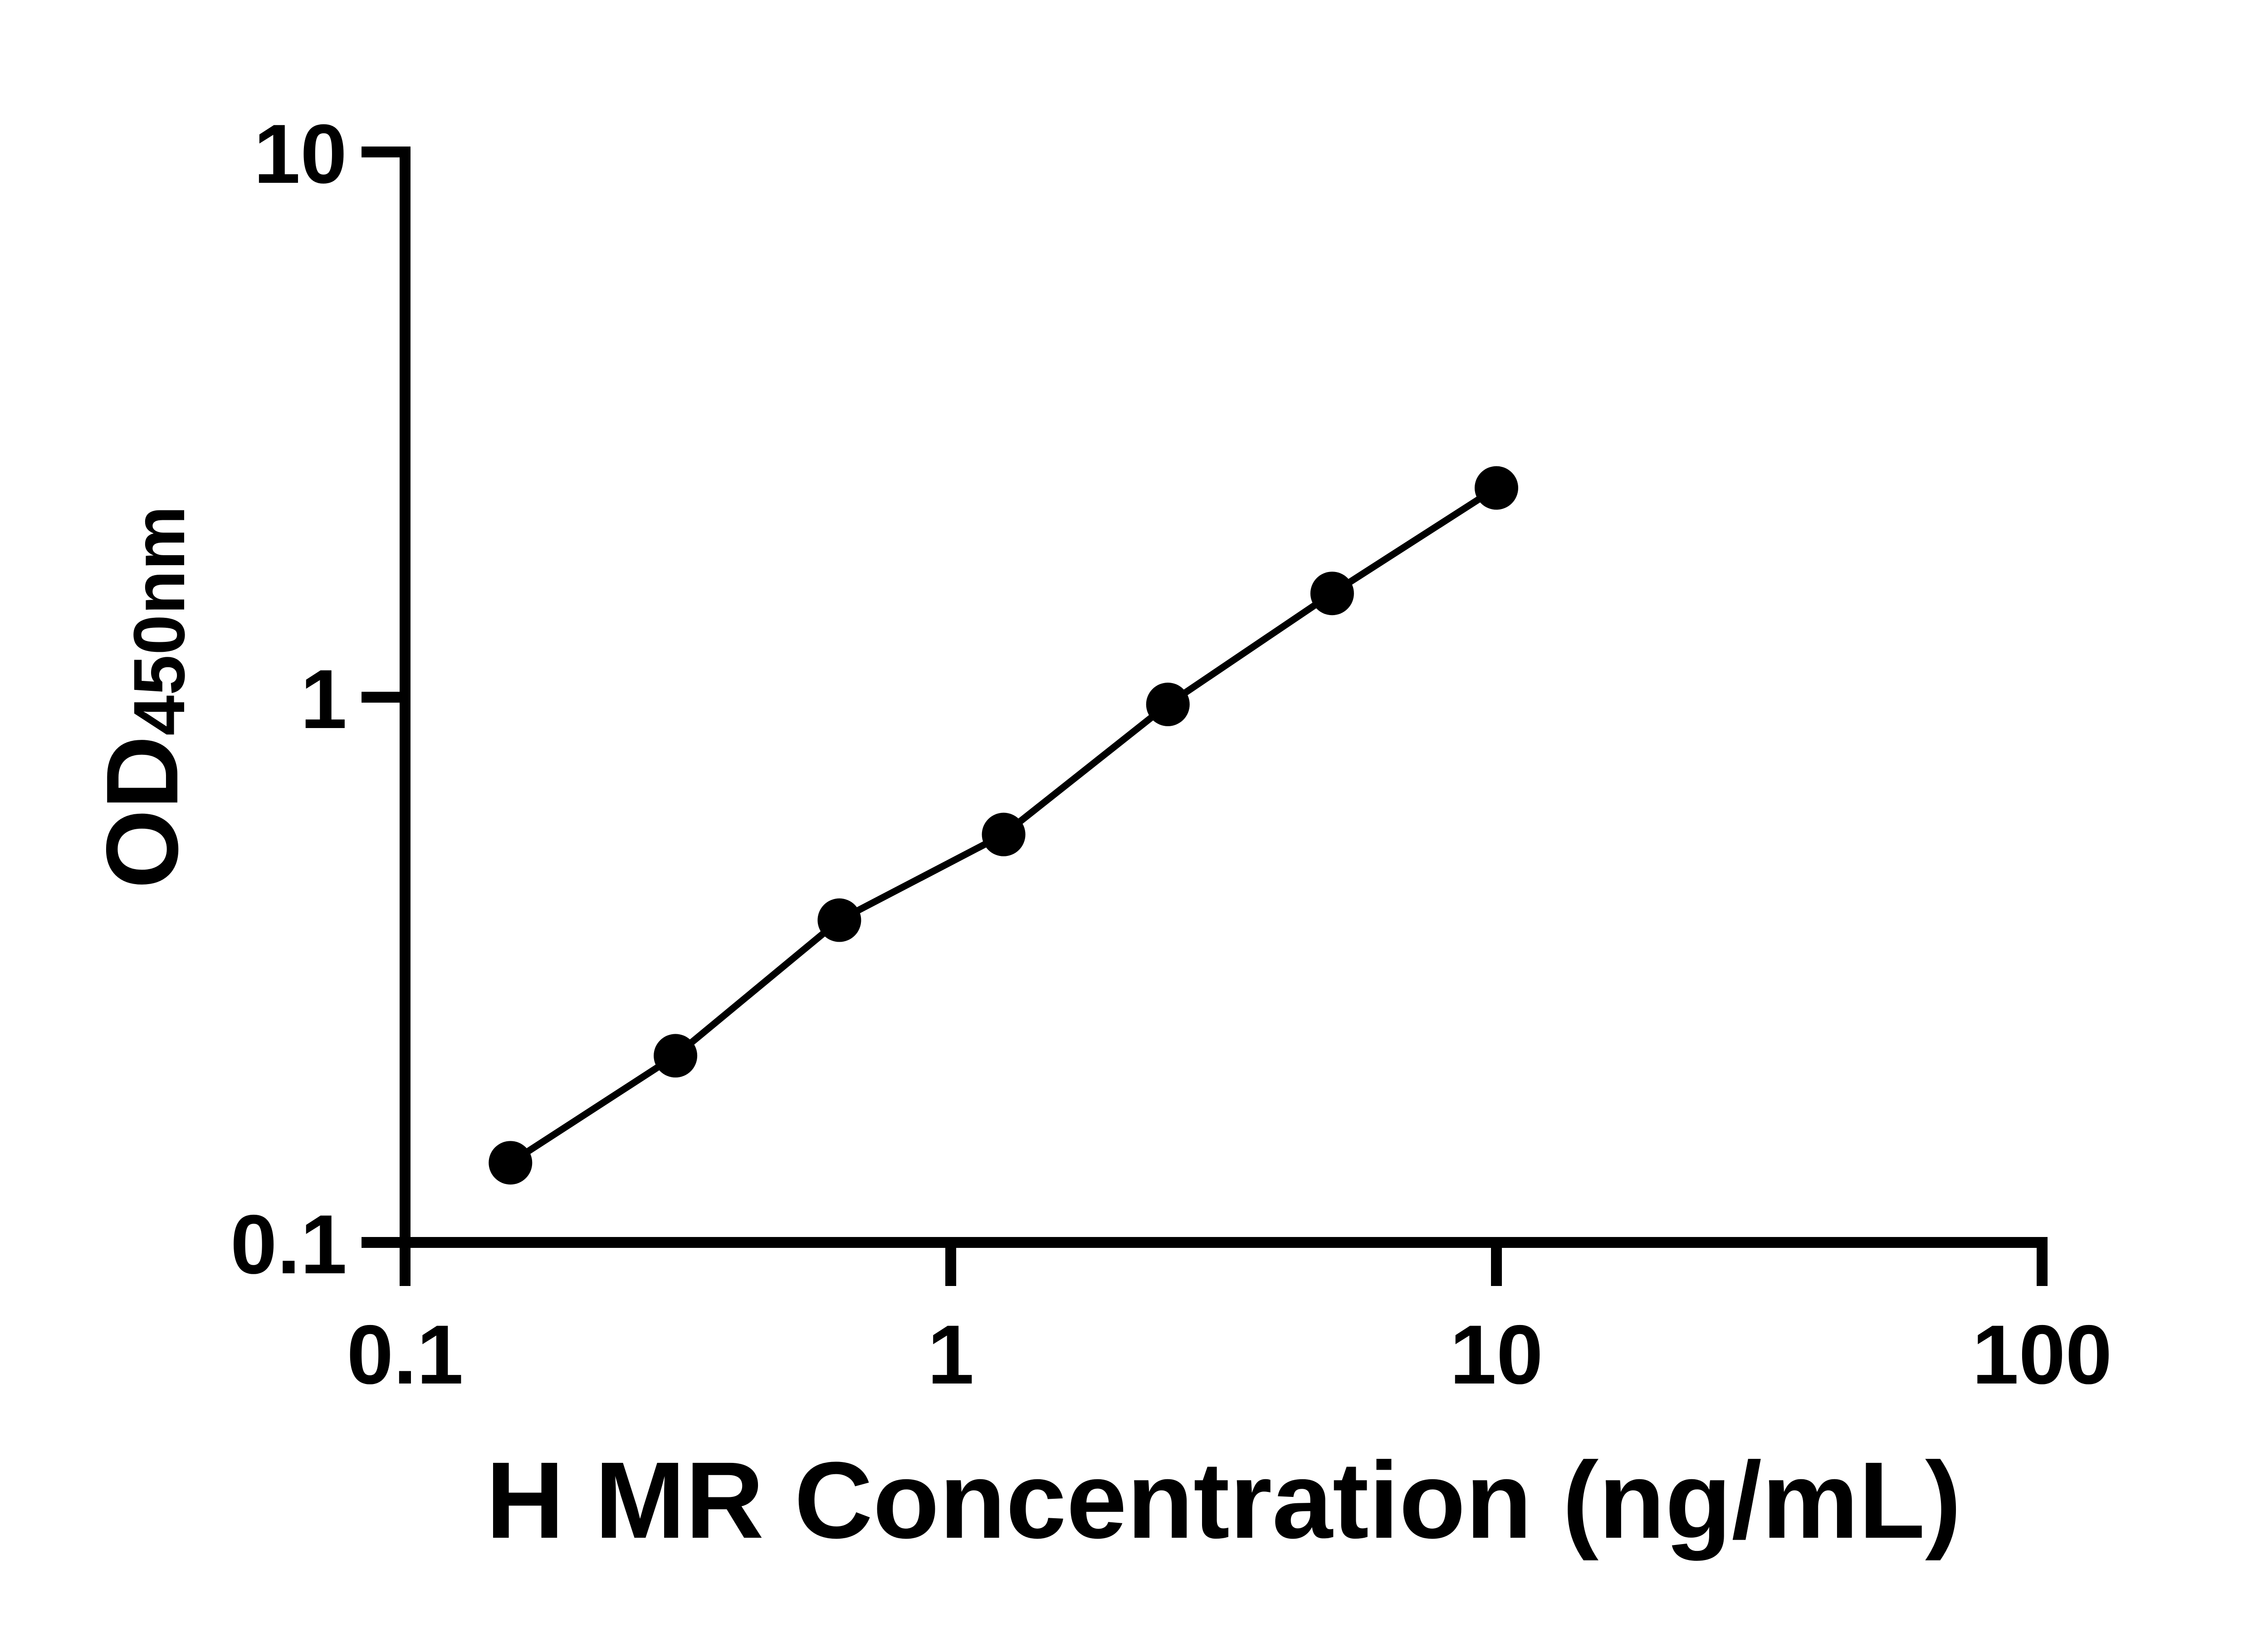  Describe the element at coordinates (289, 1244) in the screenshot. I see `y-tick-label: 0.1` at that location.